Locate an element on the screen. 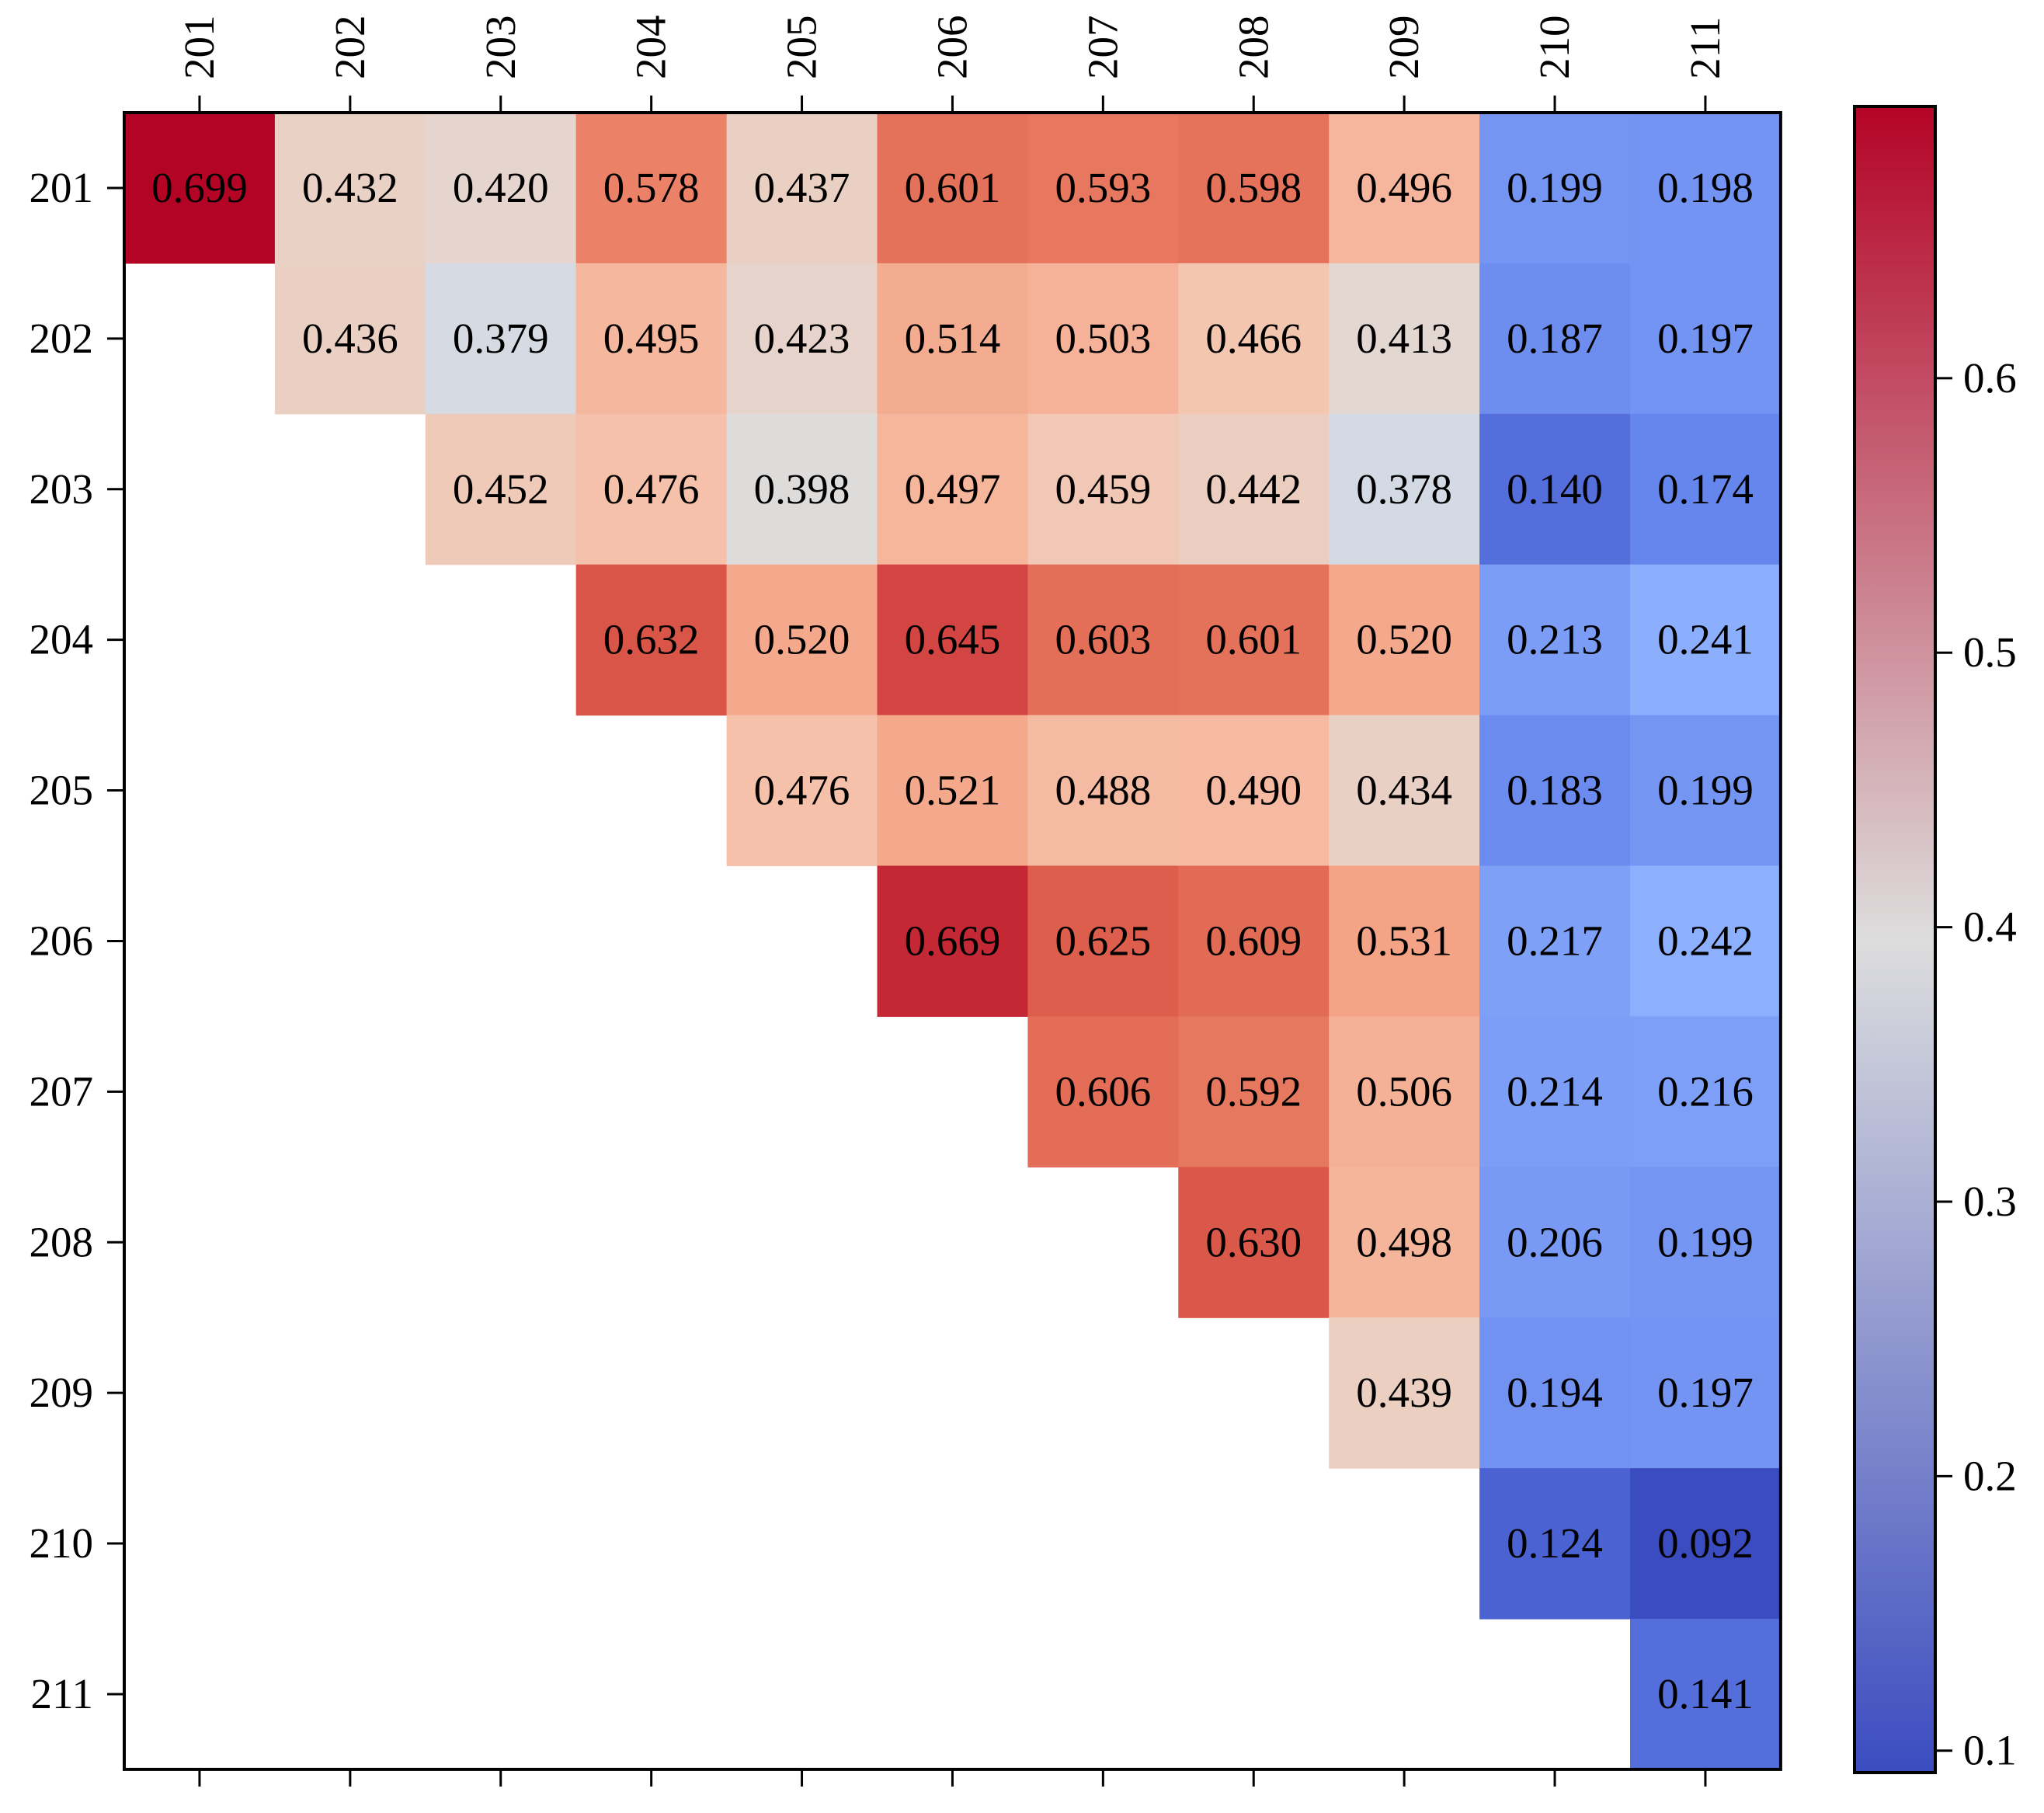 The image size is (2044, 1813). cell-value-label: 0.413 is located at coordinates (1404, 338).